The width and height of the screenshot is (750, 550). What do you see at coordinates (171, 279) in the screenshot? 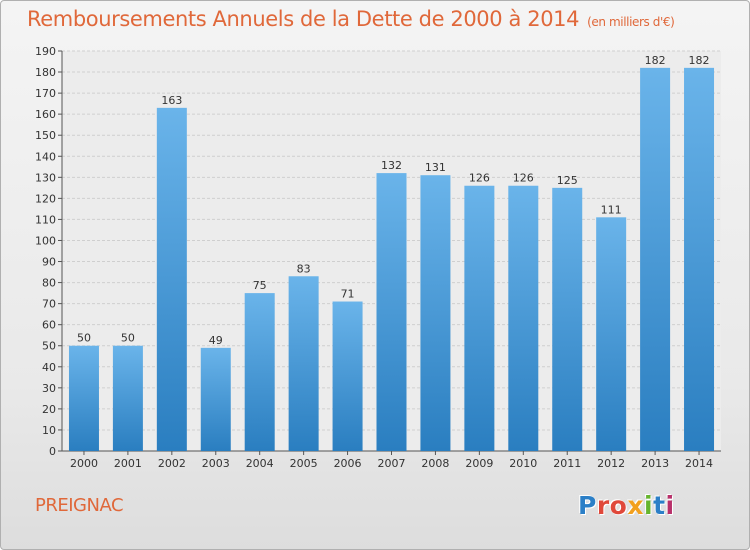
I see `bar-2002` at bounding box center [171, 279].